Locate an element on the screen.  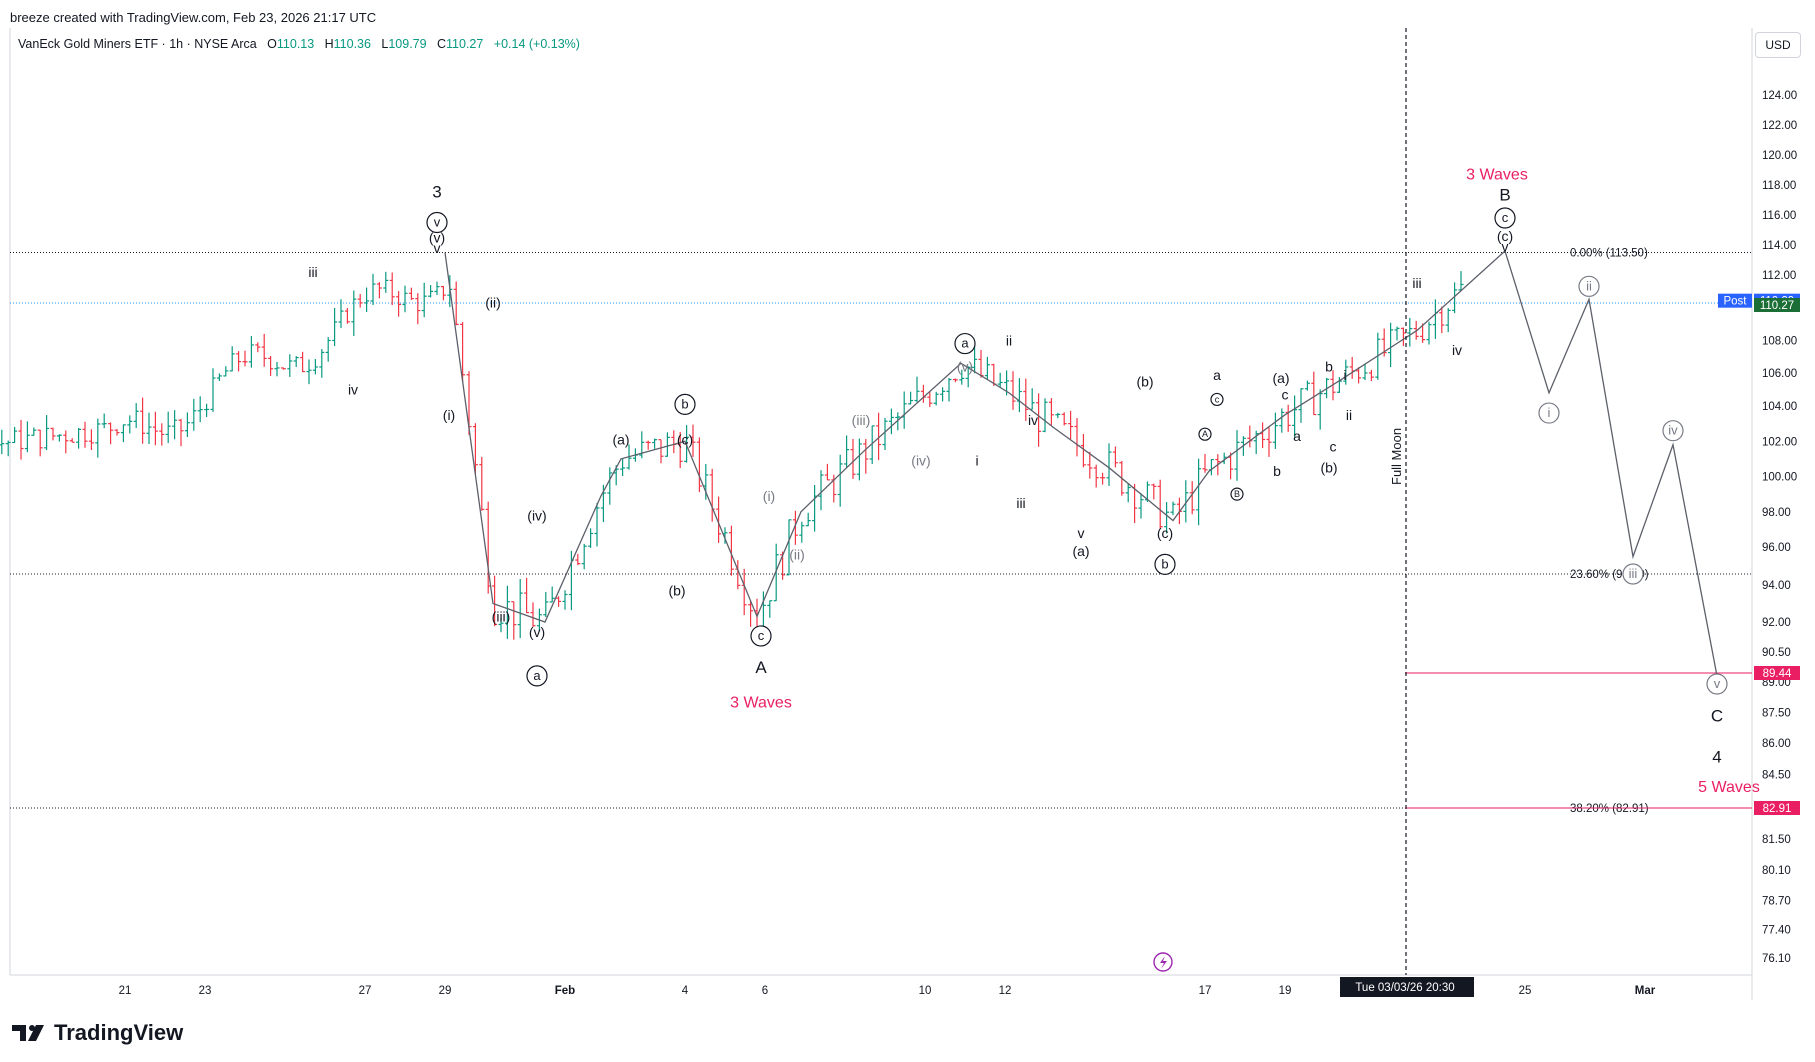
wave-label-circled: B is located at coordinates (1237, 494).